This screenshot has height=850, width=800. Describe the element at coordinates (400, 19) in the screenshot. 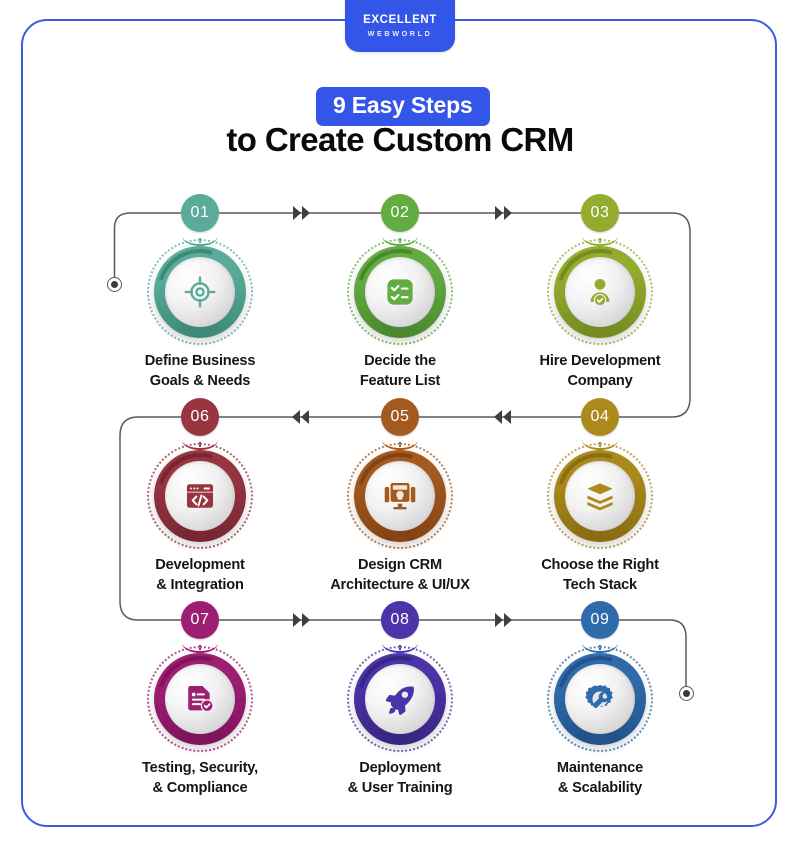

I see `brand-logo-line1: EXCELLENT` at that location.